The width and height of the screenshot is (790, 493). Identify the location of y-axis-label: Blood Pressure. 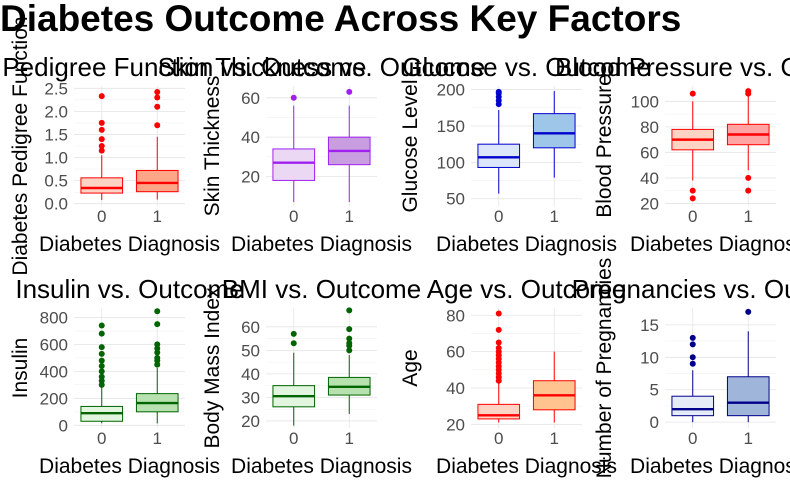
(604, 146).